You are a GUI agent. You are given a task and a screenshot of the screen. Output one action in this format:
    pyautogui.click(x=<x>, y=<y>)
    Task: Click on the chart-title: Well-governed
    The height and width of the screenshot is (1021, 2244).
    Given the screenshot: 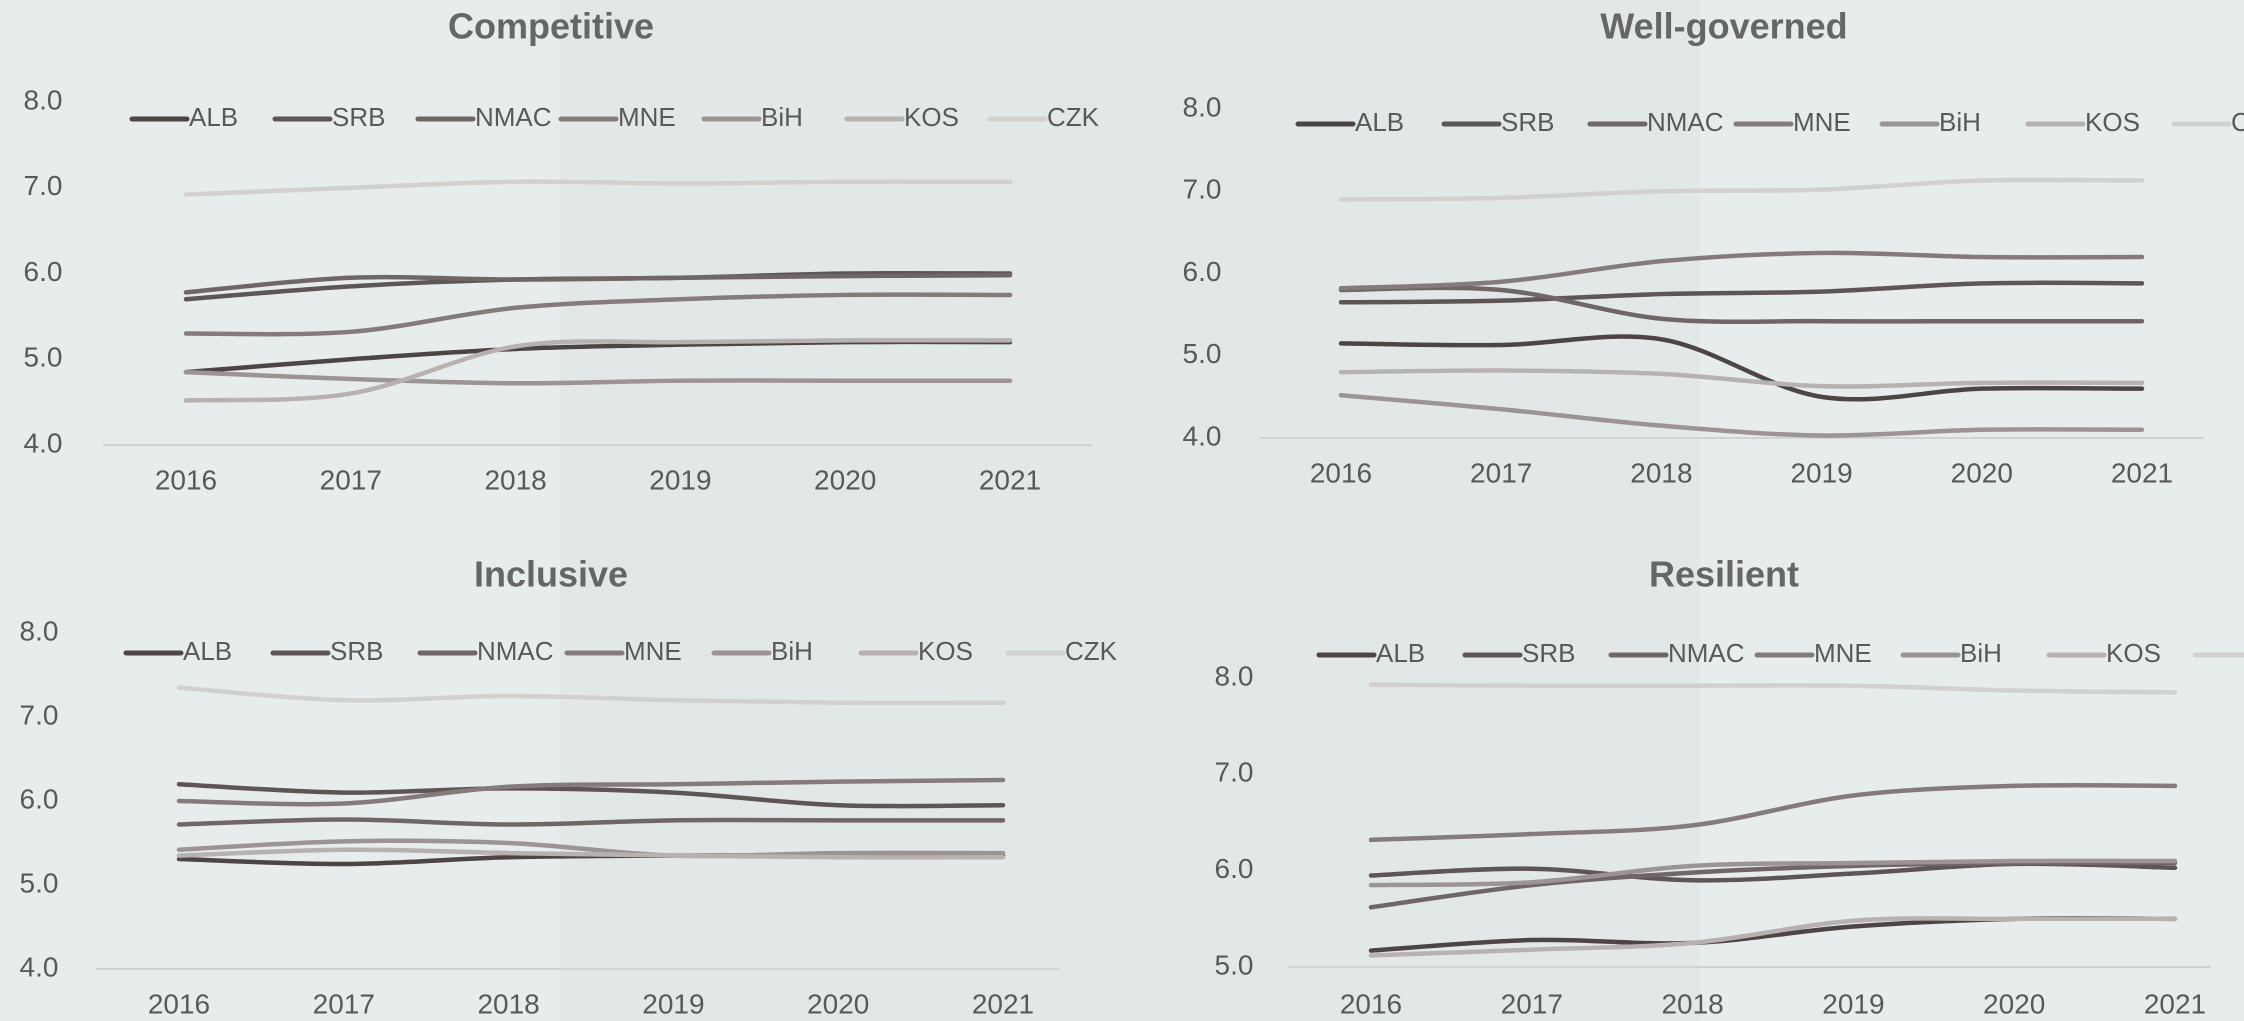 What is the action you would take?
    pyautogui.click(x=1723, y=26)
    